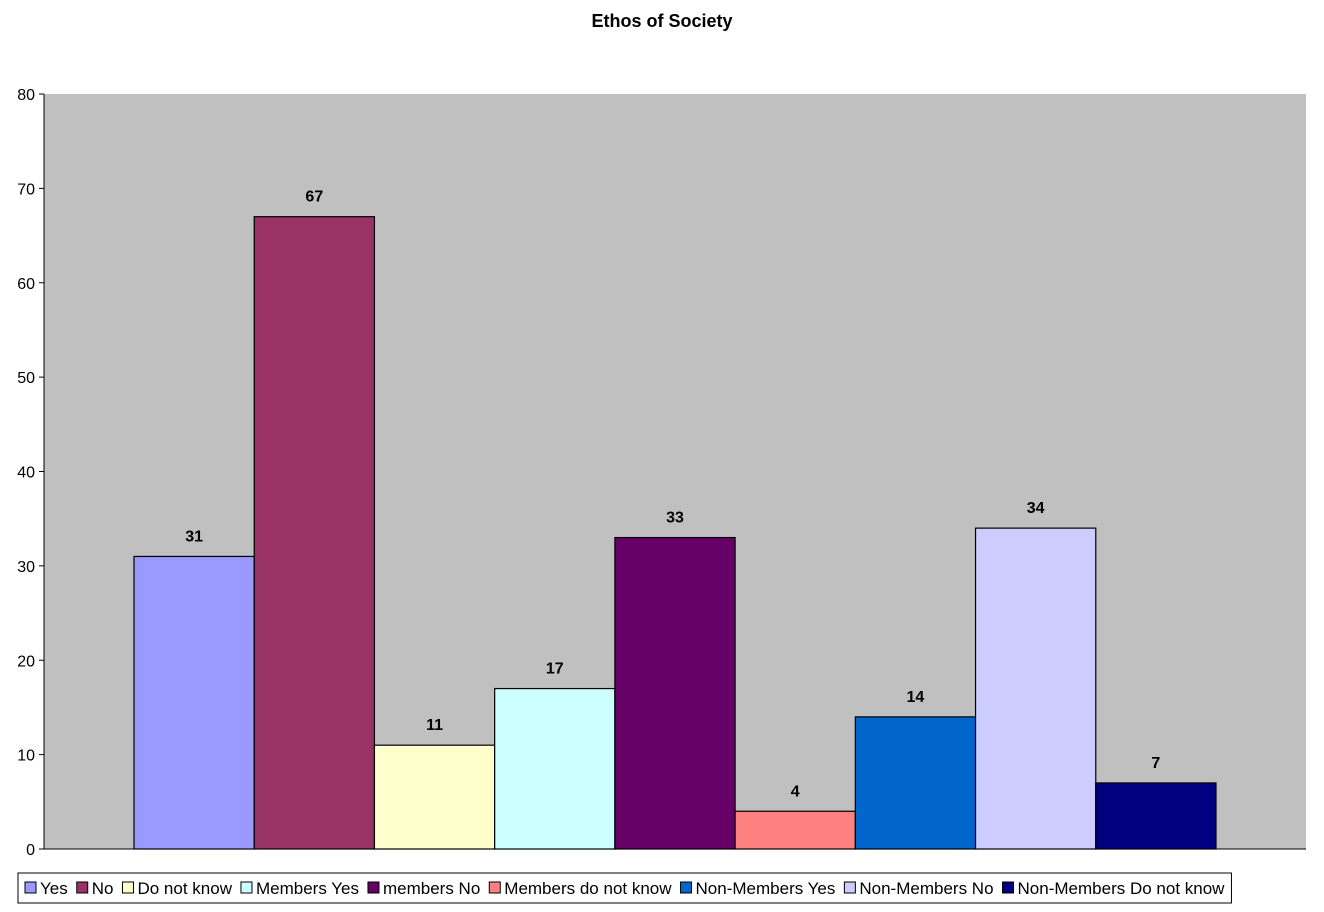  What do you see at coordinates (766, 888) in the screenshot?
I see `legend-label: Non-Members Yes` at bounding box center [766, 888].